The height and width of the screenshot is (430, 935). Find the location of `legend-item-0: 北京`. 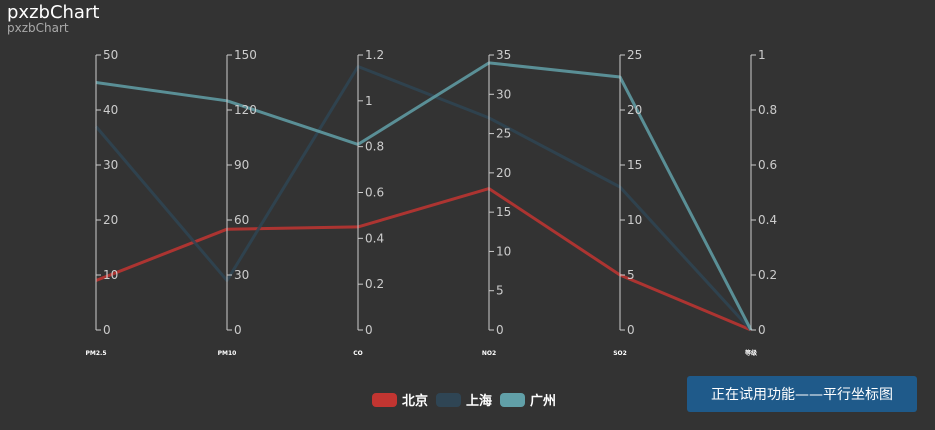

legend-item-0: 北京 is located at coordinates (400, 399).